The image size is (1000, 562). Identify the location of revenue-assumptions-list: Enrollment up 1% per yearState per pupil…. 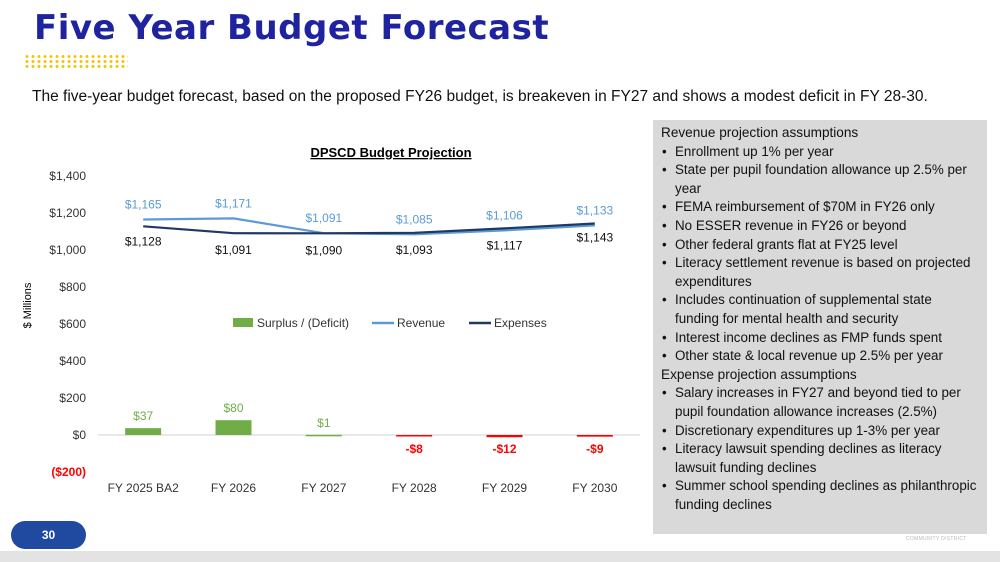
(820, 254).